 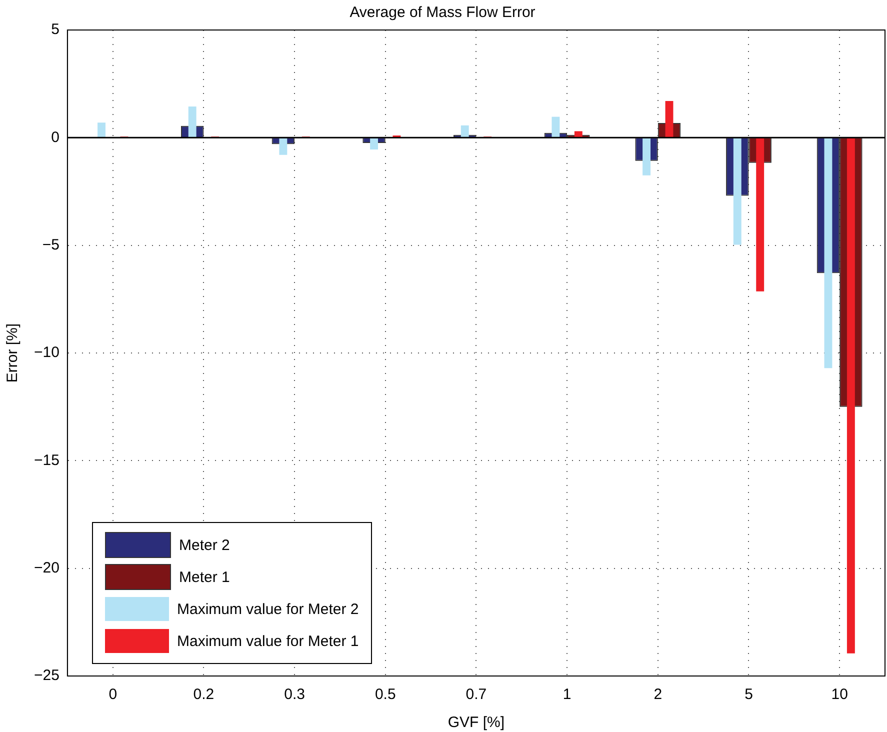 What do you see at coordinates (55, 29) in the screenshot?
I see `y-tick-label: 5` at bounding box center [55, 29].